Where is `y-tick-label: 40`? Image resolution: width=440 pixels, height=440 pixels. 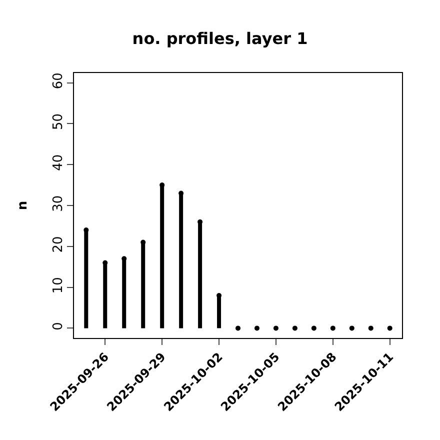
y-tick-label: 40 is located at coordinates (58, 162).